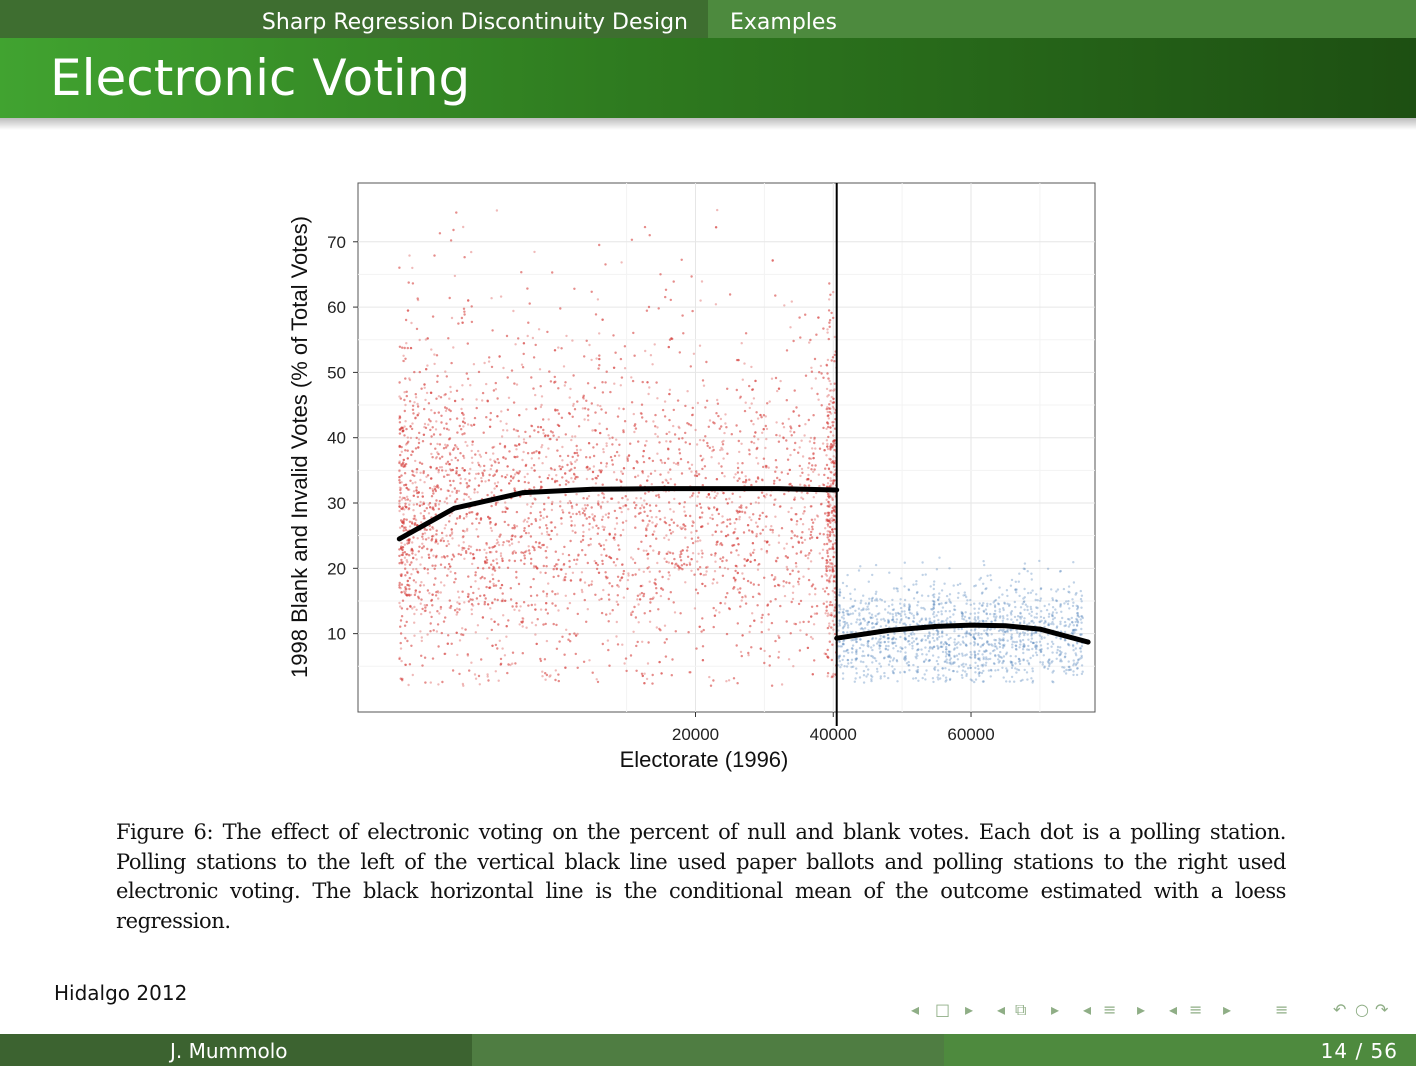  I want to click on nav-section-link: Sharp Regression Discontinuity Design, so click(475, 19).